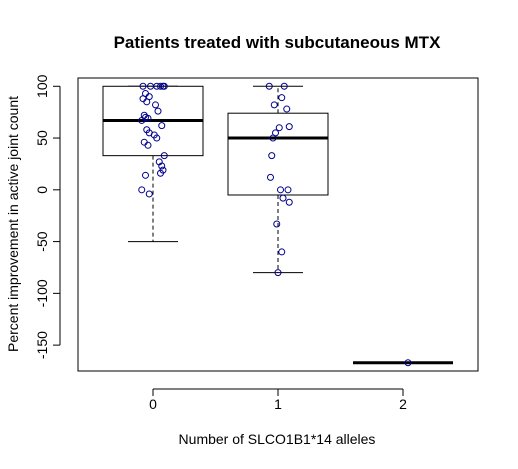 The width and height of the screenshot is (518, 469). Describe the element at coordinates (42, 86) in the screenshot. I see `y-tick-label: 100` at that location.